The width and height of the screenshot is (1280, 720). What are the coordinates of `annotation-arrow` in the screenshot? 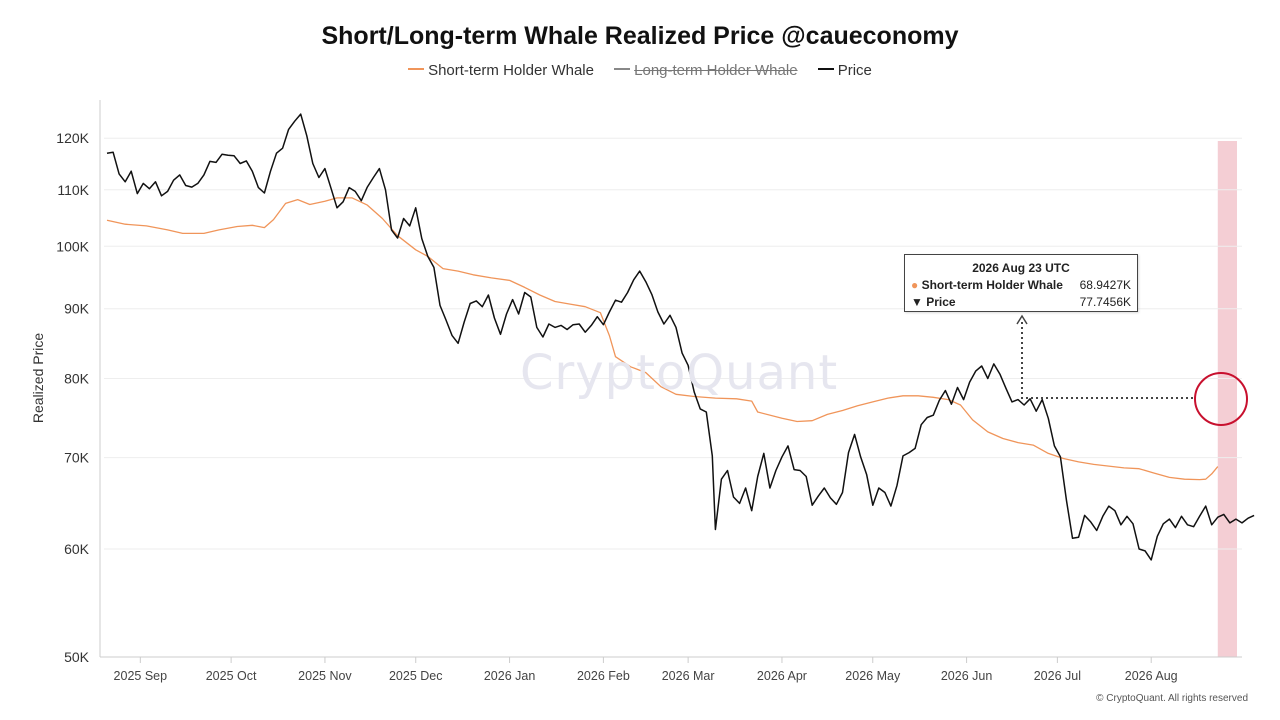 It's located at (1108, 360).